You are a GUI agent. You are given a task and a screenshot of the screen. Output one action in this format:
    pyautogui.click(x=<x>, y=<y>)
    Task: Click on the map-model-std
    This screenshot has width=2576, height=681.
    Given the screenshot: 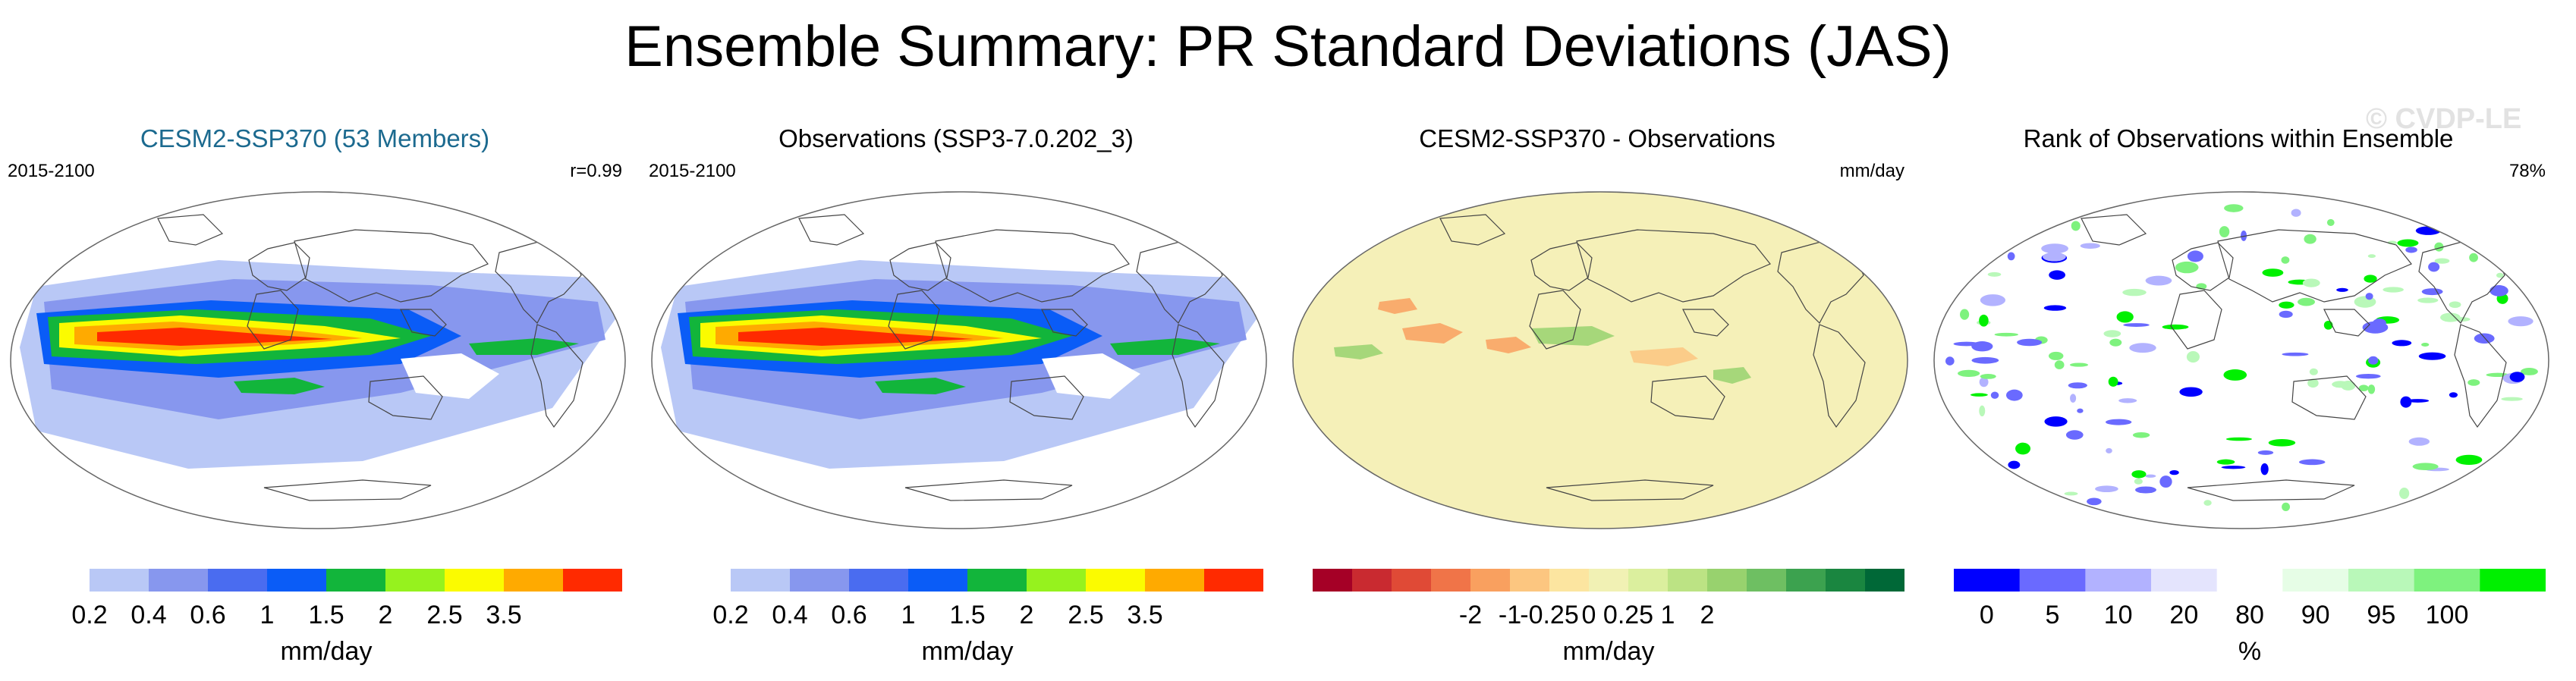 What is the action you would take?
    pyautogui.click(x=318, y=360)
    